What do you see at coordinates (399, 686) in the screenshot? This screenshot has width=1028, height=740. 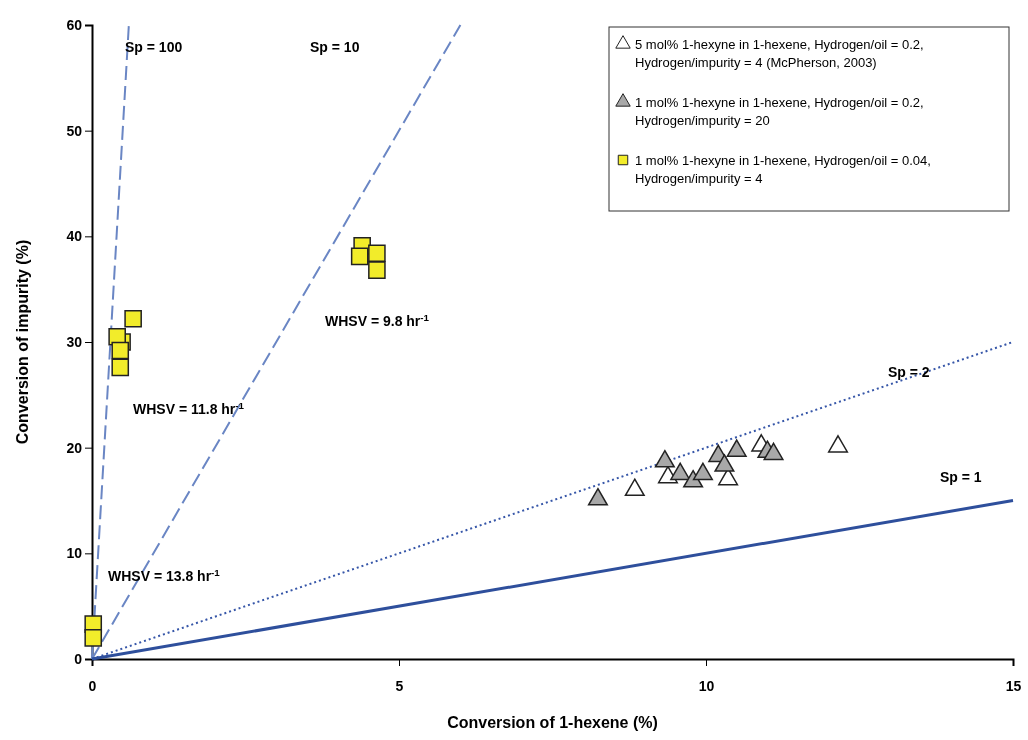 I see `x-tick-label: 5` at bounding box center [399, 686].